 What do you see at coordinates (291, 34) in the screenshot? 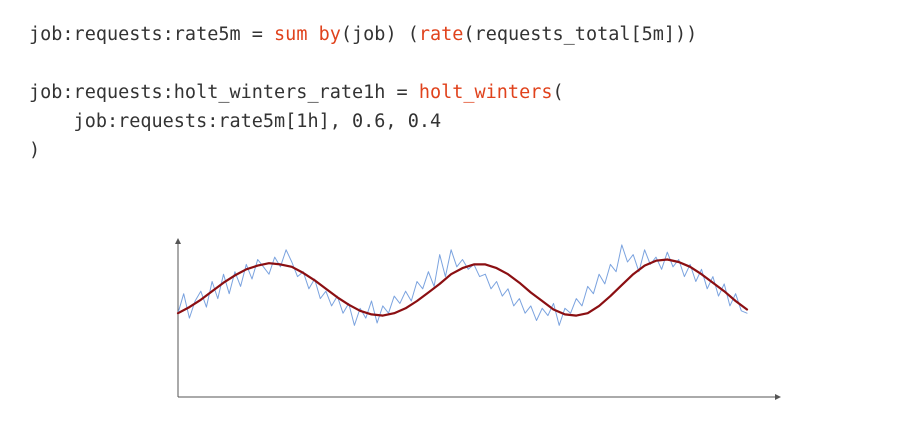
I see `code-function-token: sum` at bounding box center [291, 34].